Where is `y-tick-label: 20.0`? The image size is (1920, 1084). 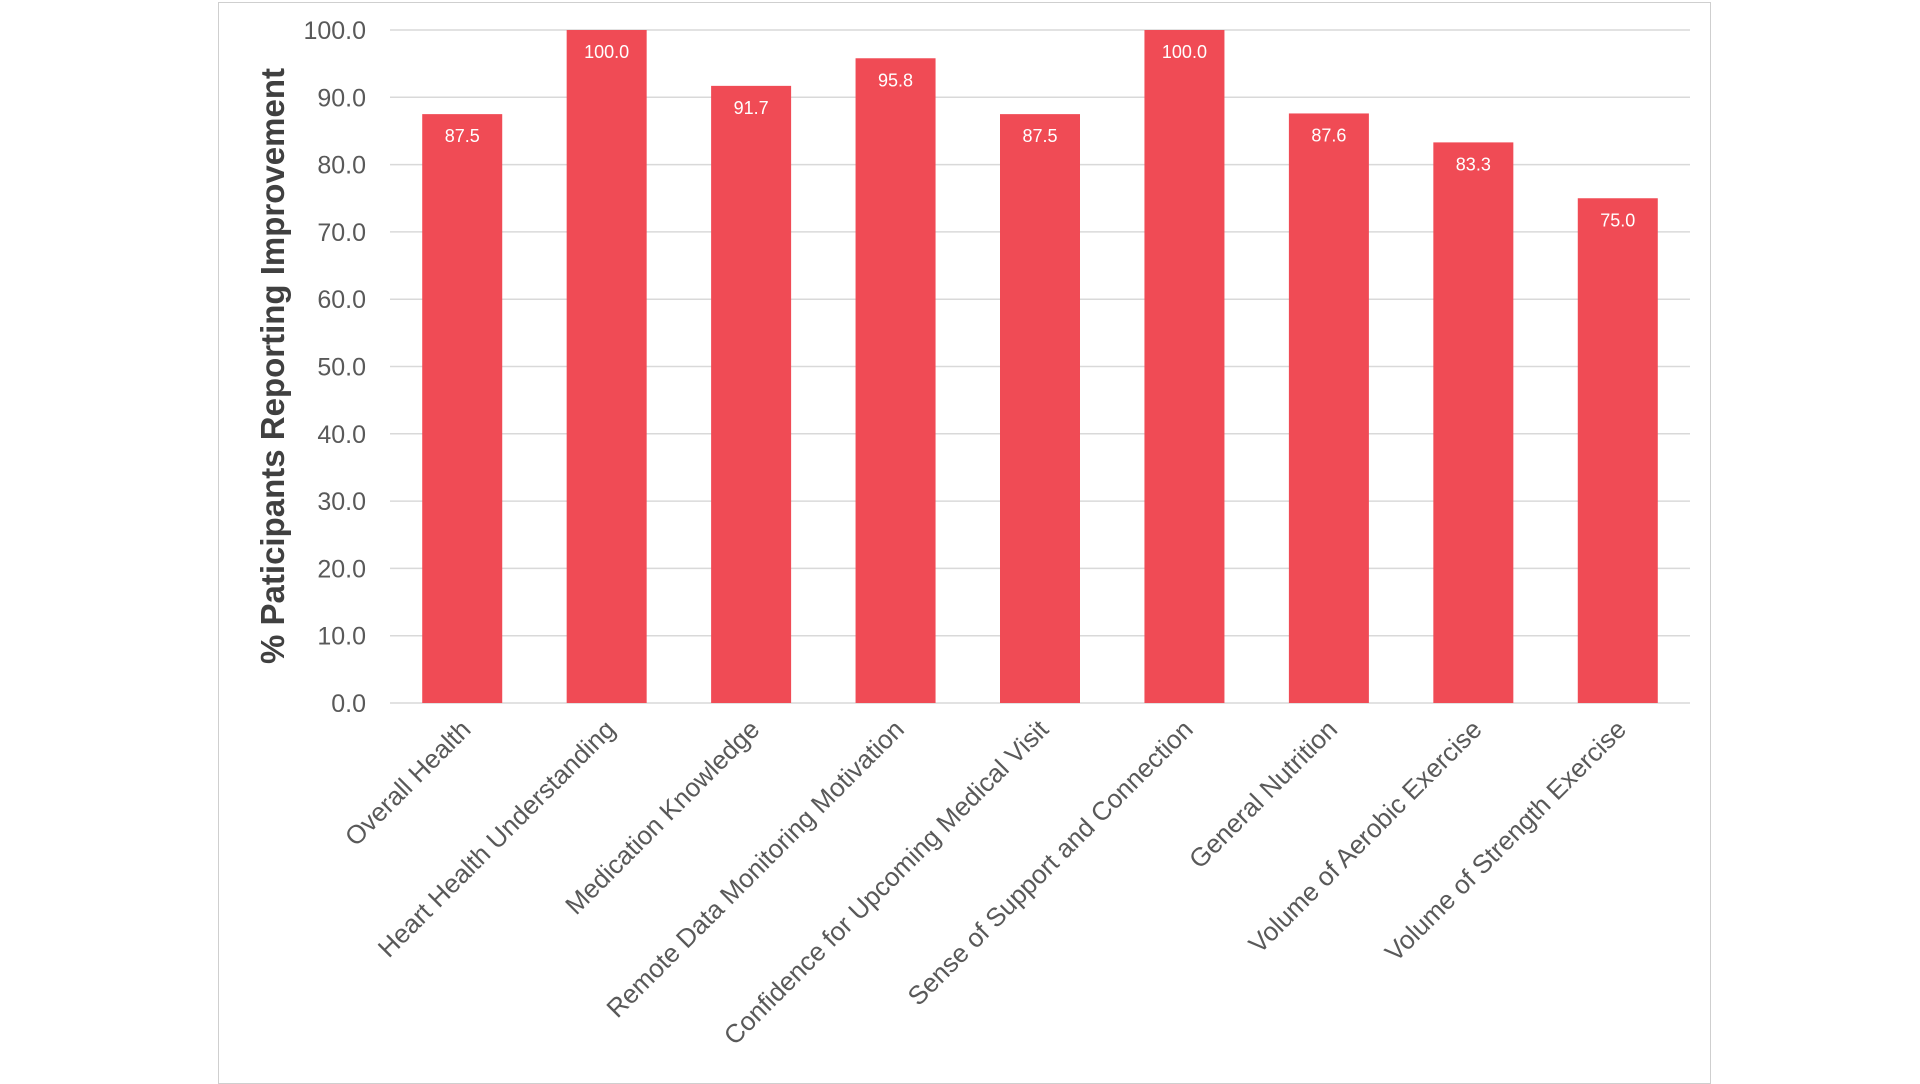 y-tick-label: 20.0 is located at coordinates (341, 569).